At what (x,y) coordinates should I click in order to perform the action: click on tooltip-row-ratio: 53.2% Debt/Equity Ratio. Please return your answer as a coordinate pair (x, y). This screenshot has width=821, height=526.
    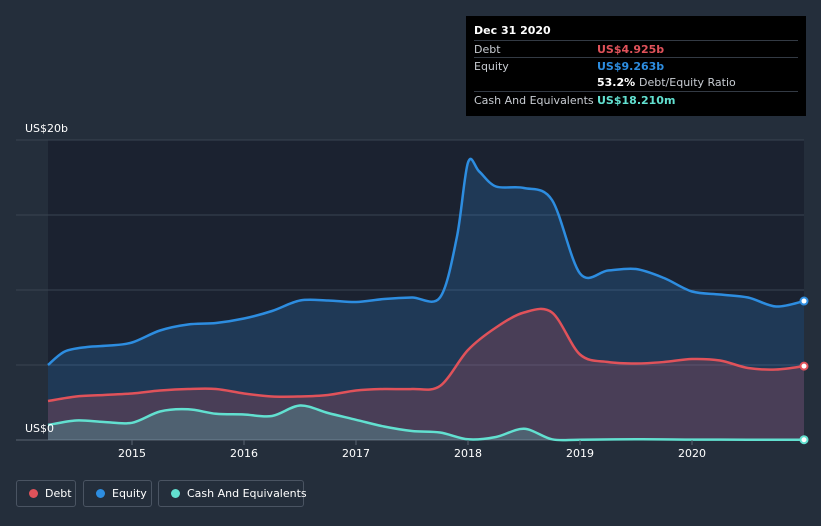
    Looking at the image, I should click on (636, 82).